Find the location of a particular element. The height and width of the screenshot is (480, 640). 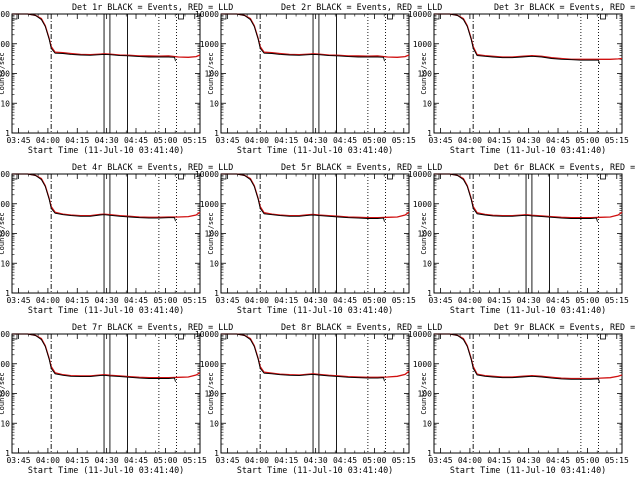

chart-title: Det 1r BLACK = Events, RED = LLD is located at coordinates (152, 7).